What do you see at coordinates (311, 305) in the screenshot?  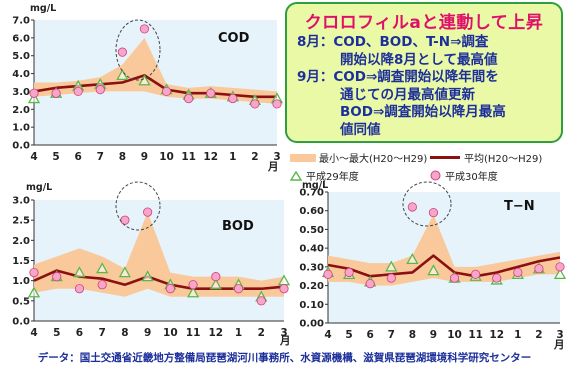 I see `y-tick-label: 0.10` at bounding box center [311, 305].